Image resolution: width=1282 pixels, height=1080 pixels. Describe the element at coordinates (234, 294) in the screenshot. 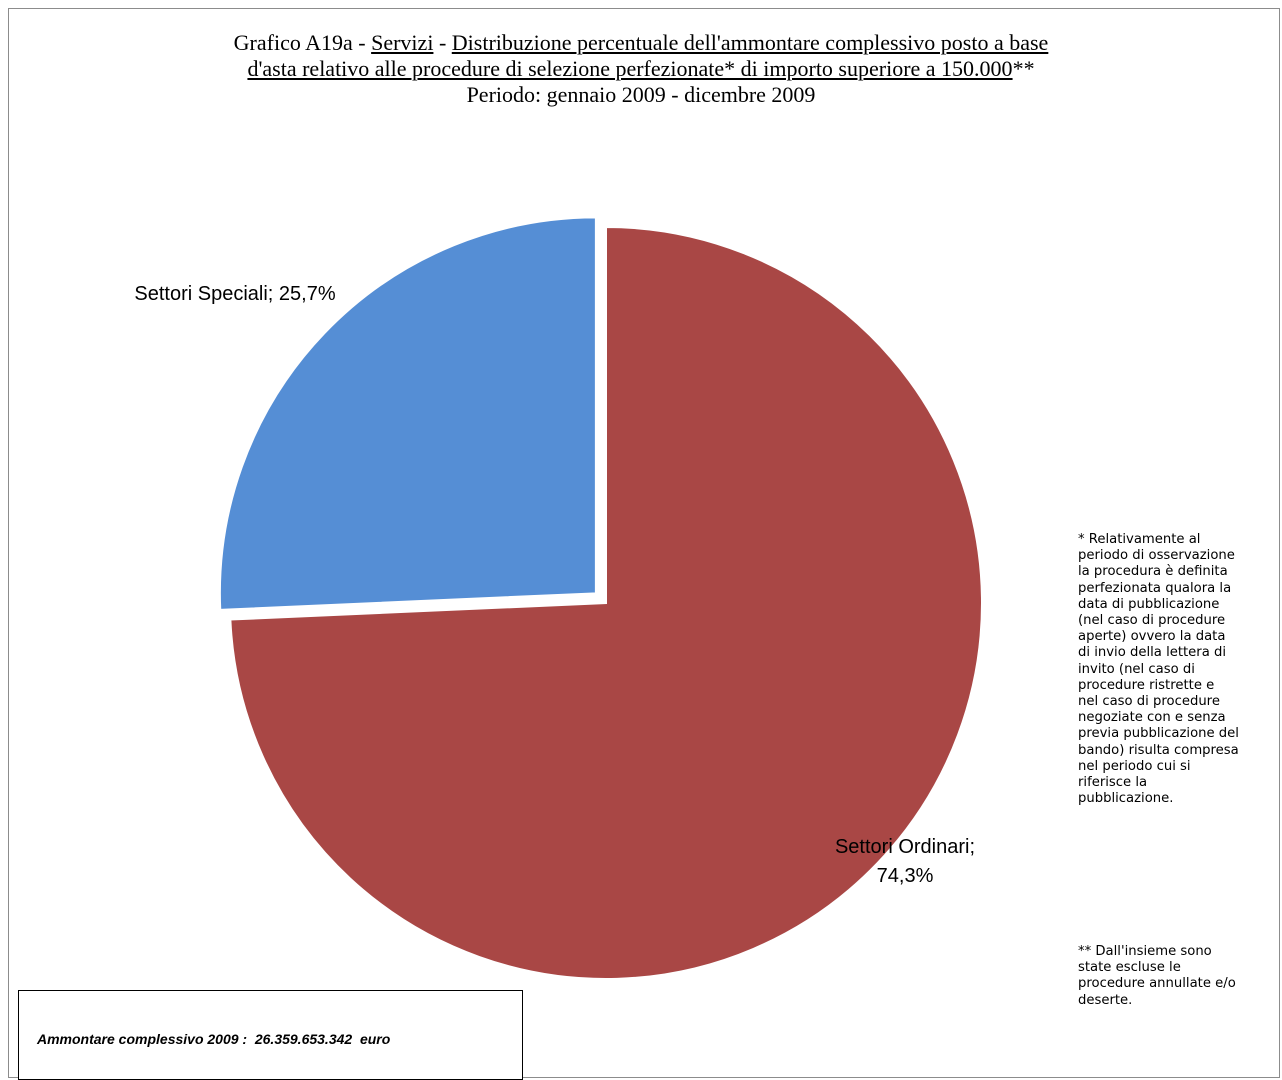

I see `slice-label-settori-speciali: Settori Speciali; 25,7%` at that location.